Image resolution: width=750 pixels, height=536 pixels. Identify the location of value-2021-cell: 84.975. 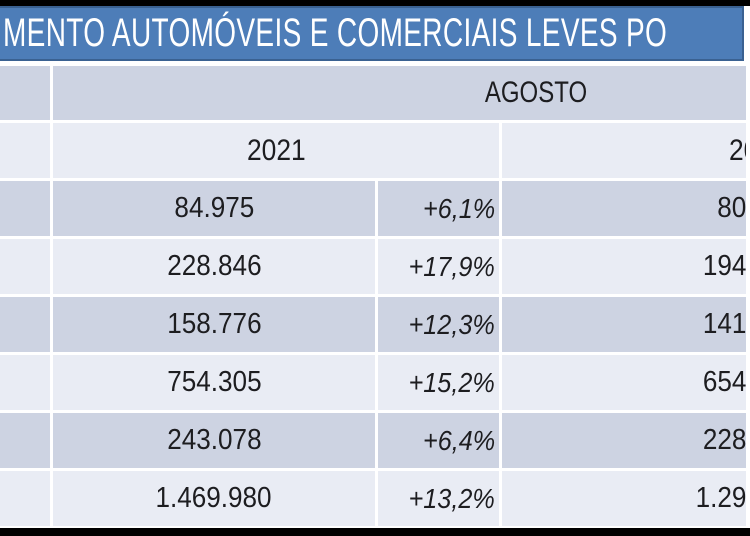
(214, 208).